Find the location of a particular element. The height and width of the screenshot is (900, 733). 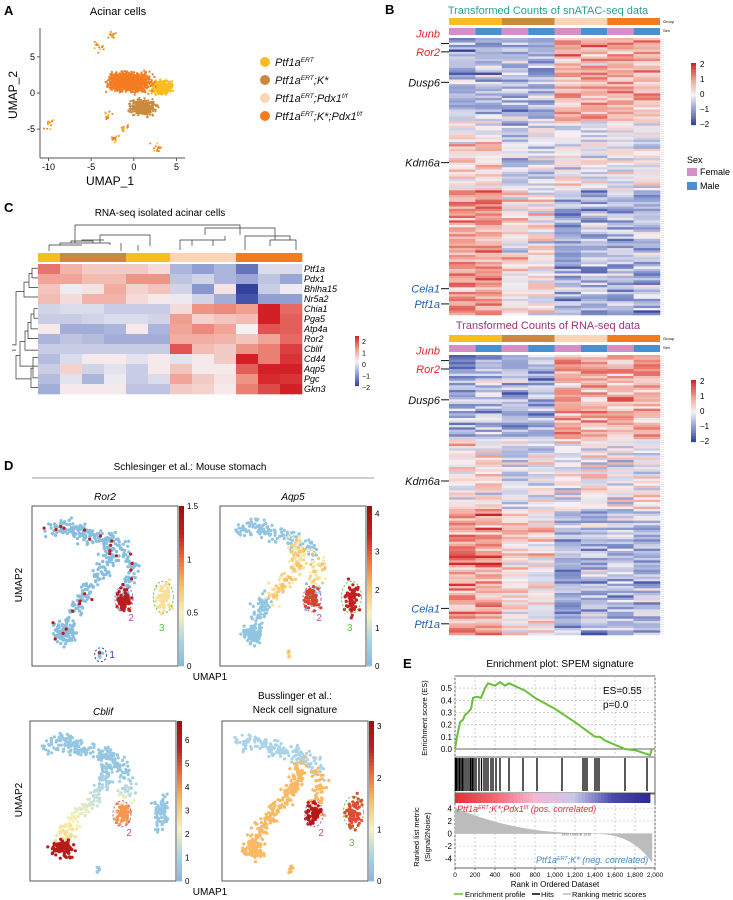

legend-label: Female is located at coordinates (715, 172).